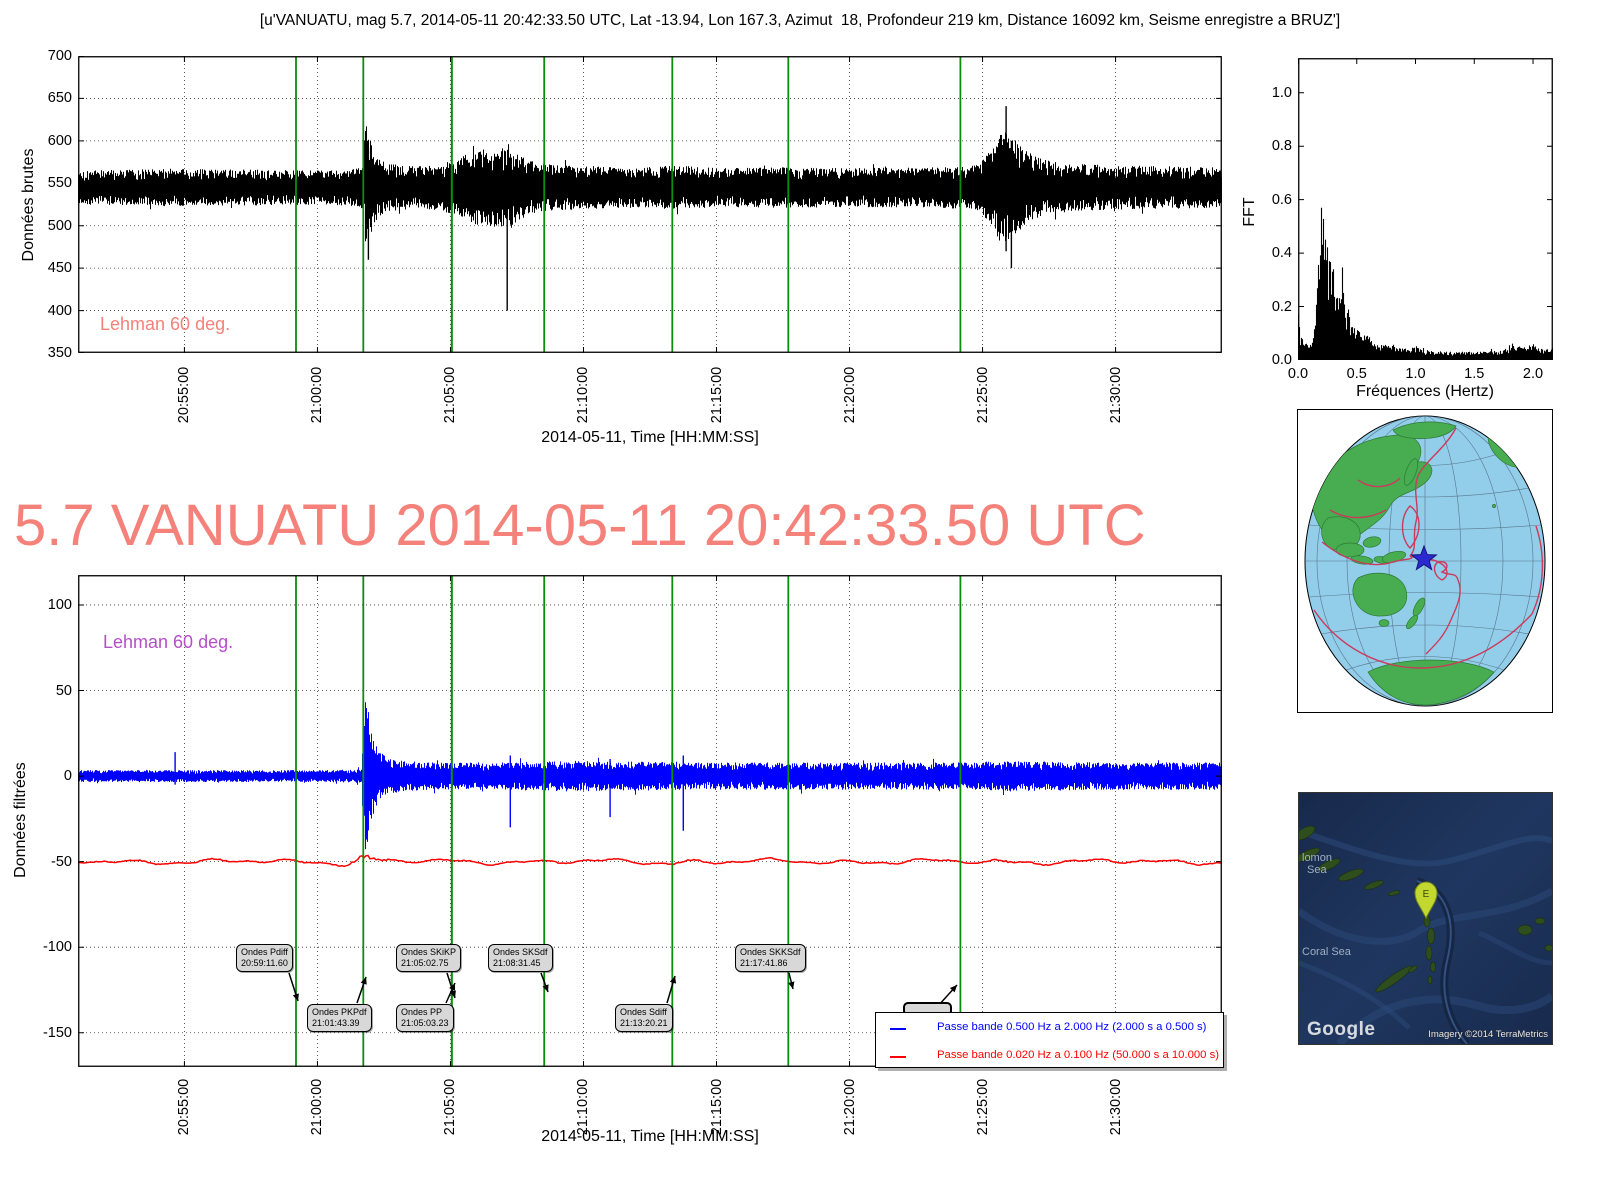  I want to click on map-attribution: Imagery ©2014 TerraMetrics, so click(1488, 1034).